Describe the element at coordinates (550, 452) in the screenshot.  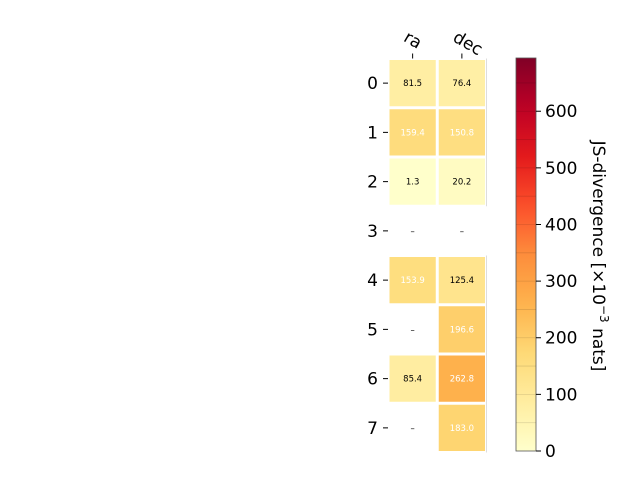
I see `colorbar-tick-label: 0` at that location.